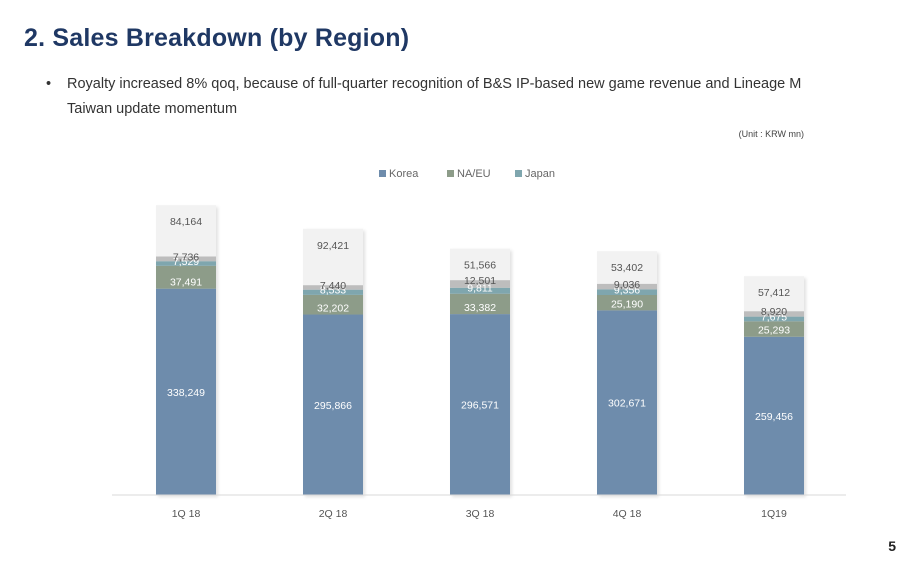  I want to click on data-label-japan-3q-18: 9,811, so click(480, 289).